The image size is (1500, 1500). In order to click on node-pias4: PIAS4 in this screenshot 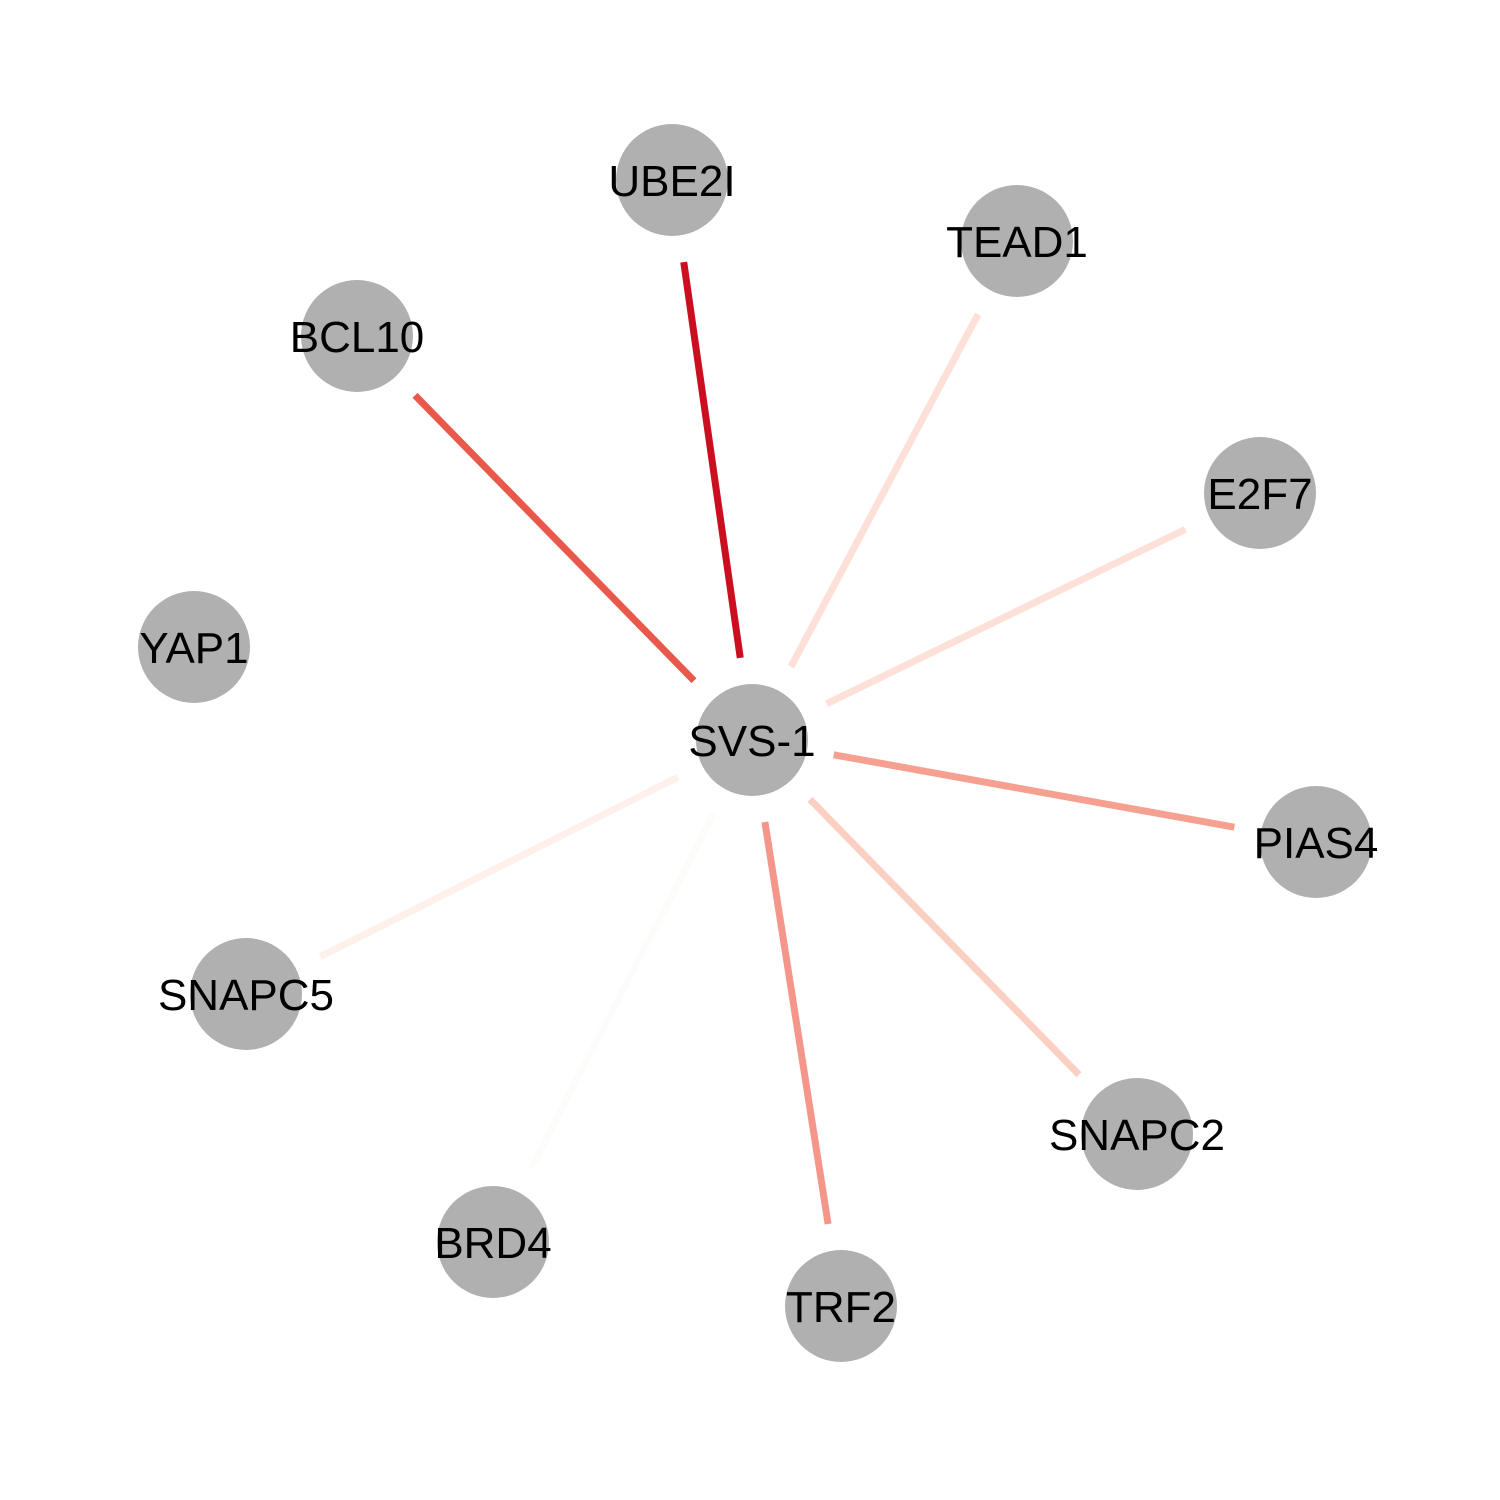, I will do `click(1316, 842)`.